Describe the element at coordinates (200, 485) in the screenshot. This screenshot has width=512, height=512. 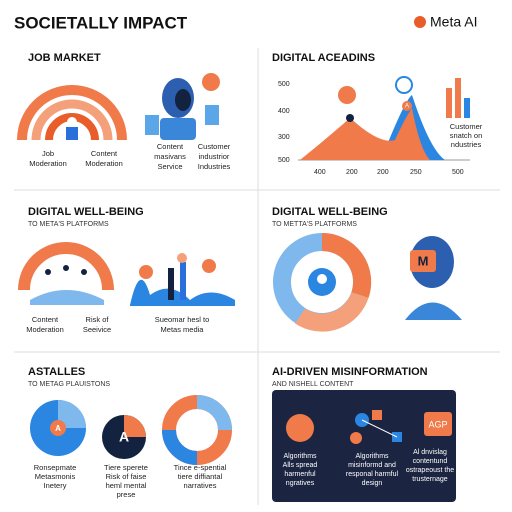
I see `caption: narratives` at that location.